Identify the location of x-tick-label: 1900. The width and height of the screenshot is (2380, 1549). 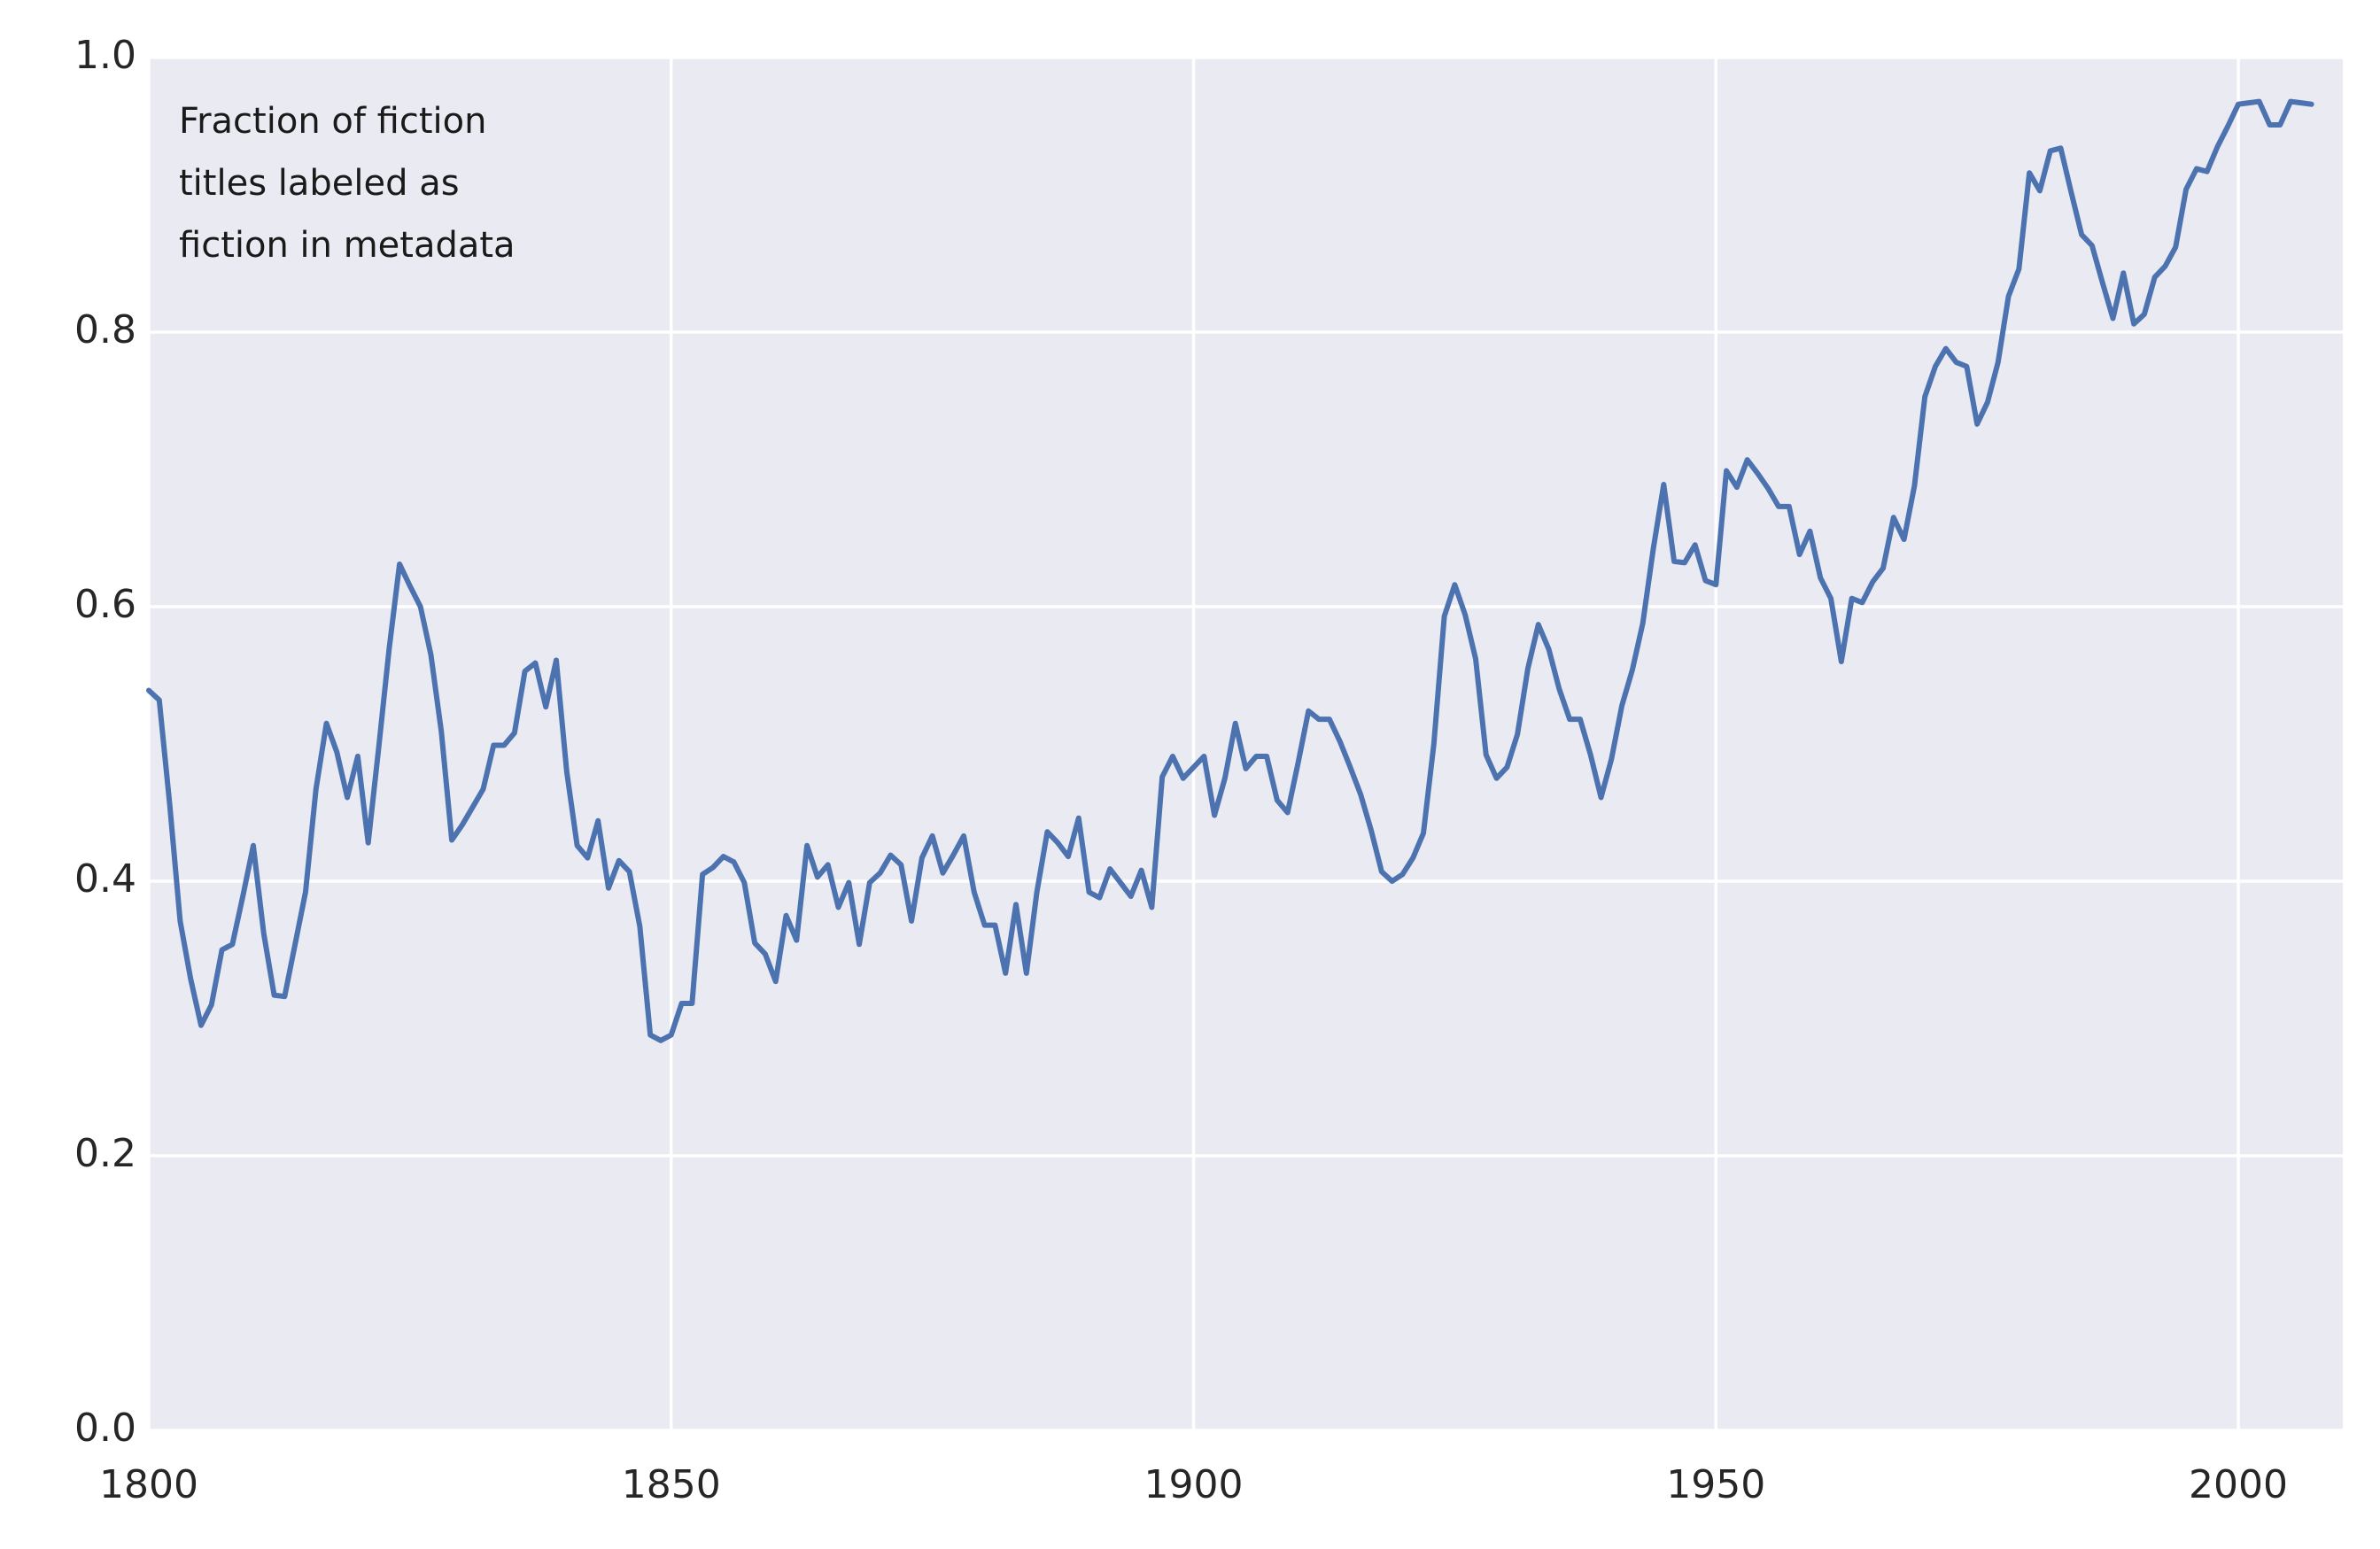
(1194, 1485).